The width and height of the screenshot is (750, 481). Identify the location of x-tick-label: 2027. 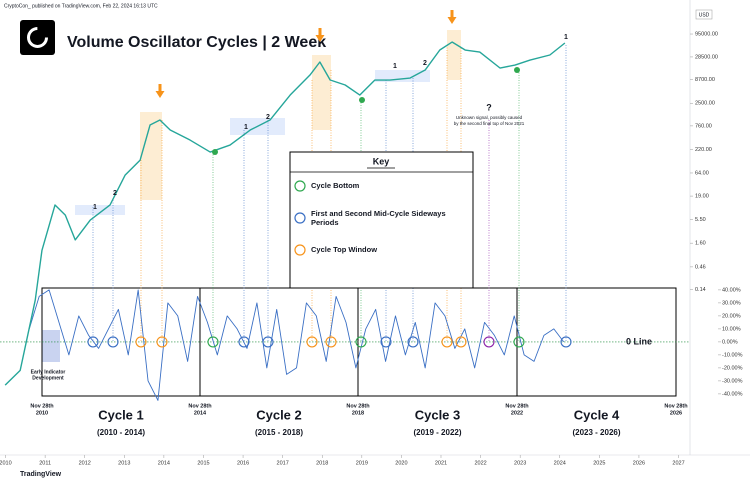
(678, 463).